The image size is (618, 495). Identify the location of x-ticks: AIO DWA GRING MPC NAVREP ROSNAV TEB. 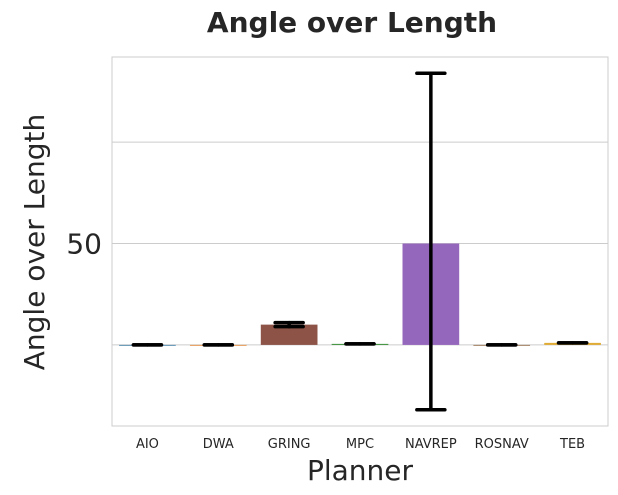
(360, 444).